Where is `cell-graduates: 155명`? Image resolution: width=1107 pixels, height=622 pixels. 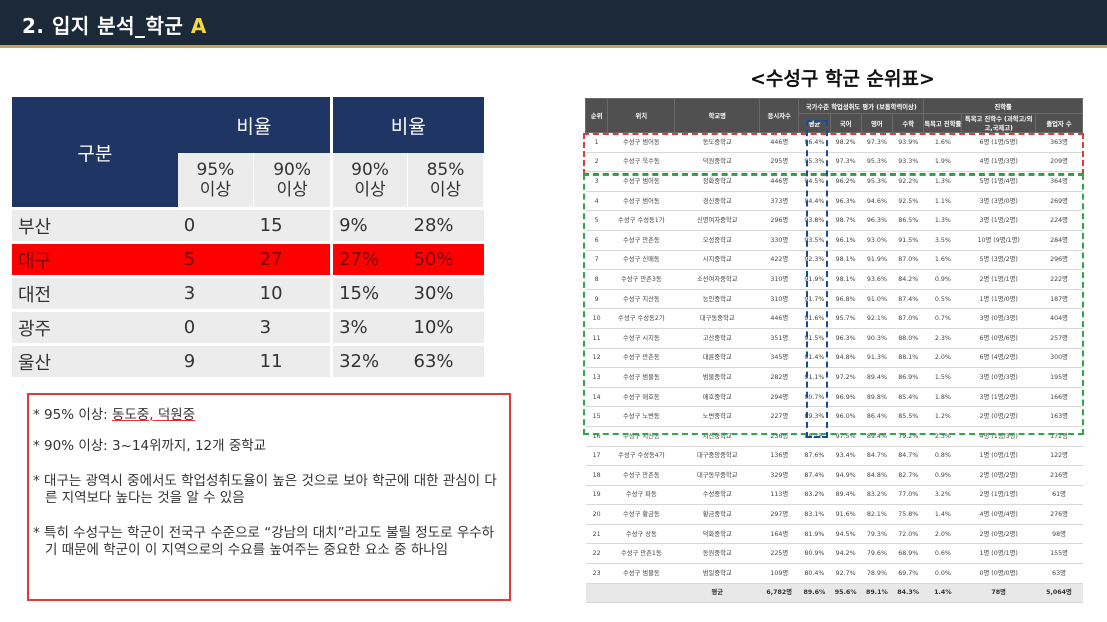 cell-graduates: 155명 is located at coordinates (1059, 554).